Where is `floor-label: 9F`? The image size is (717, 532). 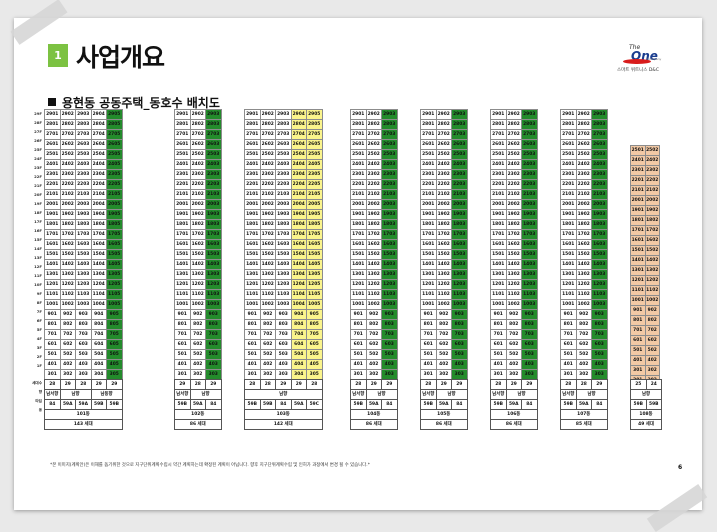
floor-label: 9F is located at coordinates (39, 293).